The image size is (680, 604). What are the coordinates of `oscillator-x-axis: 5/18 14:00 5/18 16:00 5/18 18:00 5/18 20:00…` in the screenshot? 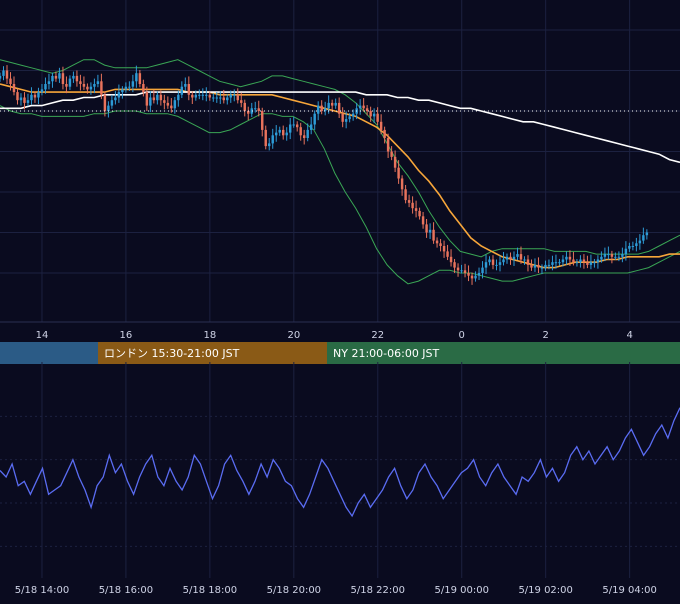 It's located at (336, 590).